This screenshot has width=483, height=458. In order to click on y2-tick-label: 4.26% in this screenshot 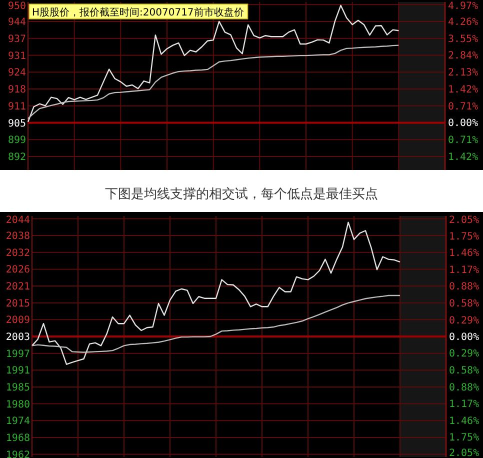, I will do `click(463, 22)`.